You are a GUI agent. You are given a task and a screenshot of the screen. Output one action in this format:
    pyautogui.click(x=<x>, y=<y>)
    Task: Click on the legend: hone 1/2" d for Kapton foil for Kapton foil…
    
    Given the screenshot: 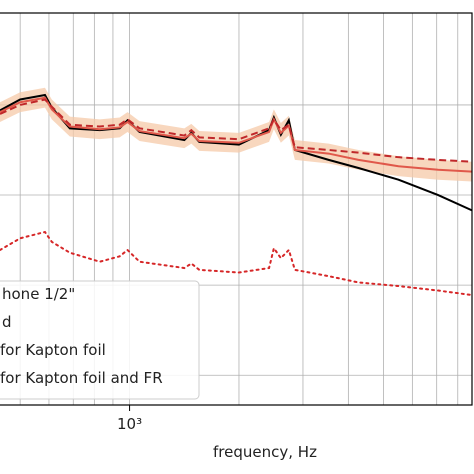 What is the action you would take?
    pyautogui.click(x=100, y=340)
    